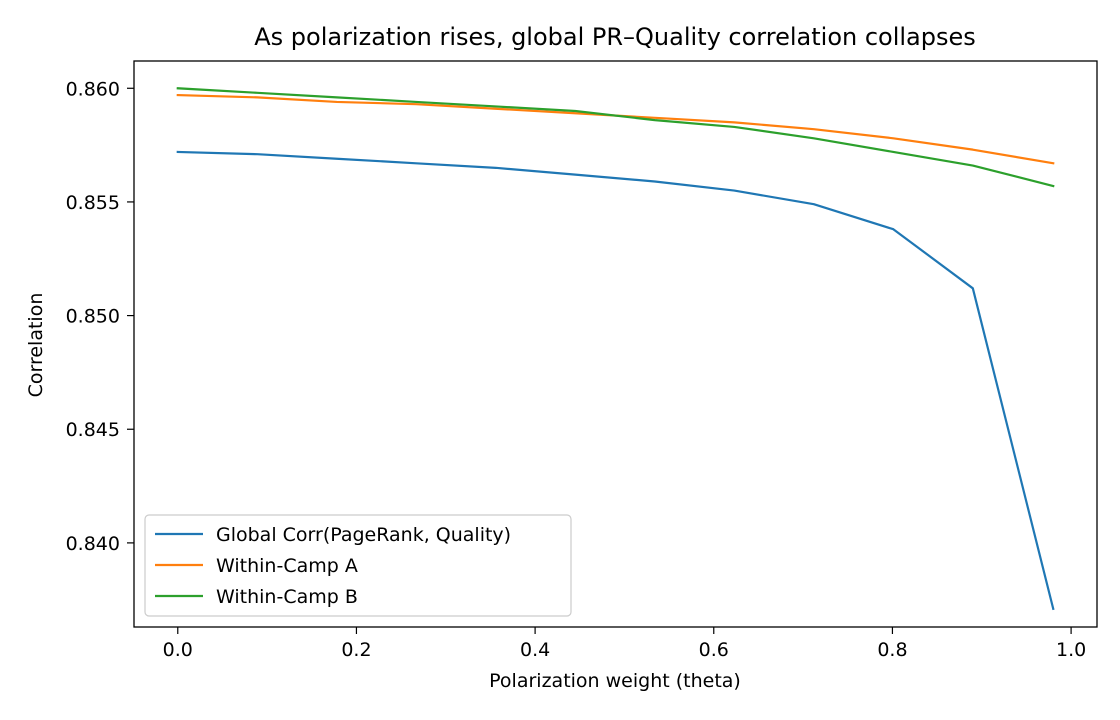 This screenshot has height=720, width=1120. What do you see at coordinates (93, 544) in the screenshot?
I see `y-tick-label: 0.840` at bounding box center [93, 544].